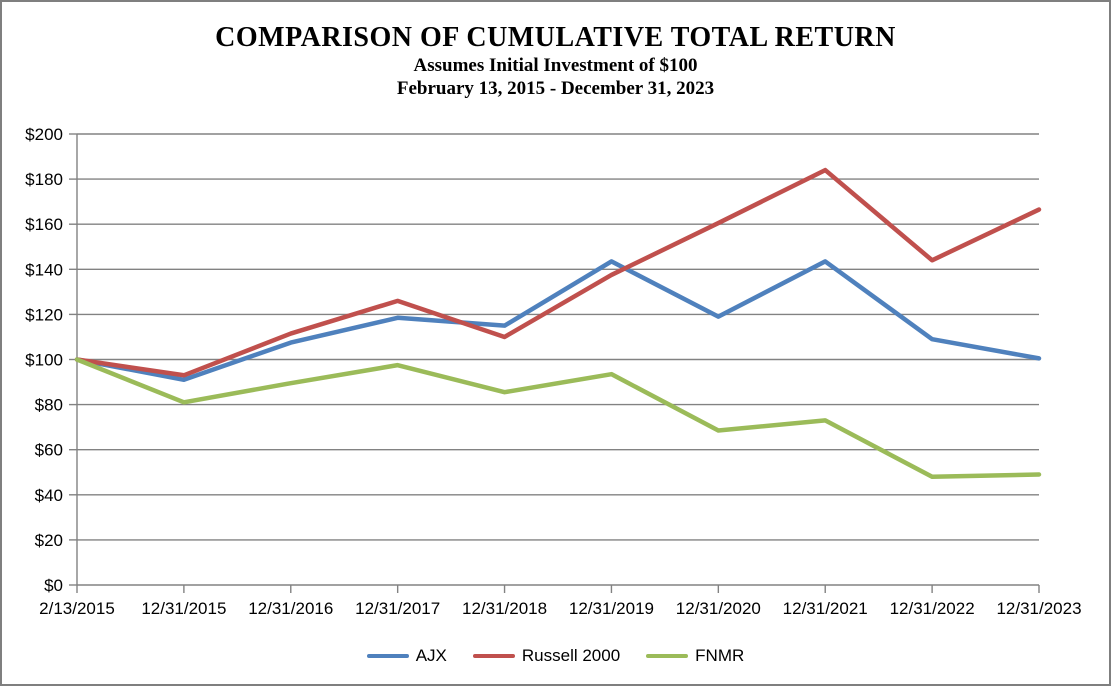  Describe the element at coordinates (611, 608) in the screenshot. I see `x-axis-label: 12/31/2019` at that location.